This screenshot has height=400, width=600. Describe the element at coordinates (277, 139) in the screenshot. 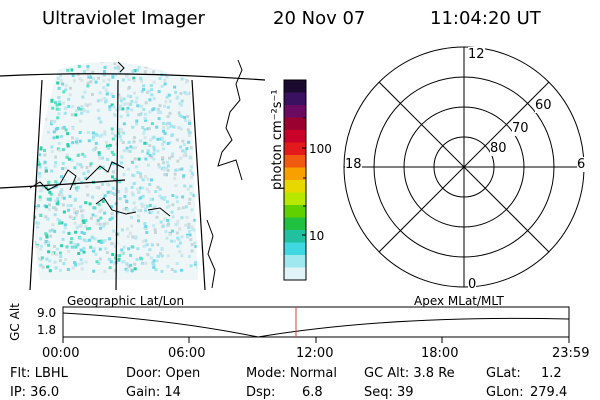

I see `colorbar-unit-label: photon cm⁻²s⁻¹` at that location.